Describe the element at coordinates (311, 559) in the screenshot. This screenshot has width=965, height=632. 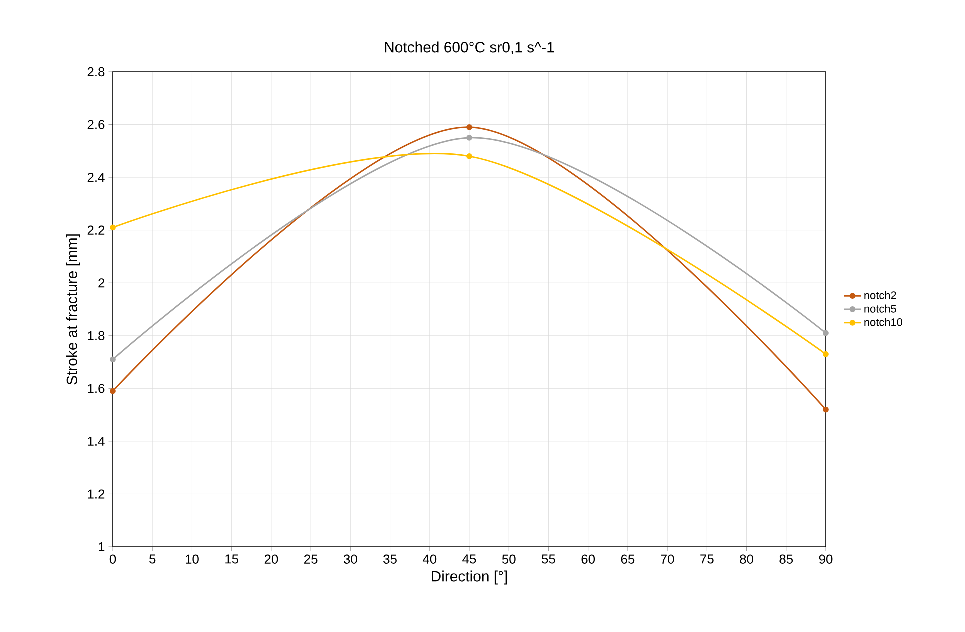
I see `x-tick-label: 25` at that location.